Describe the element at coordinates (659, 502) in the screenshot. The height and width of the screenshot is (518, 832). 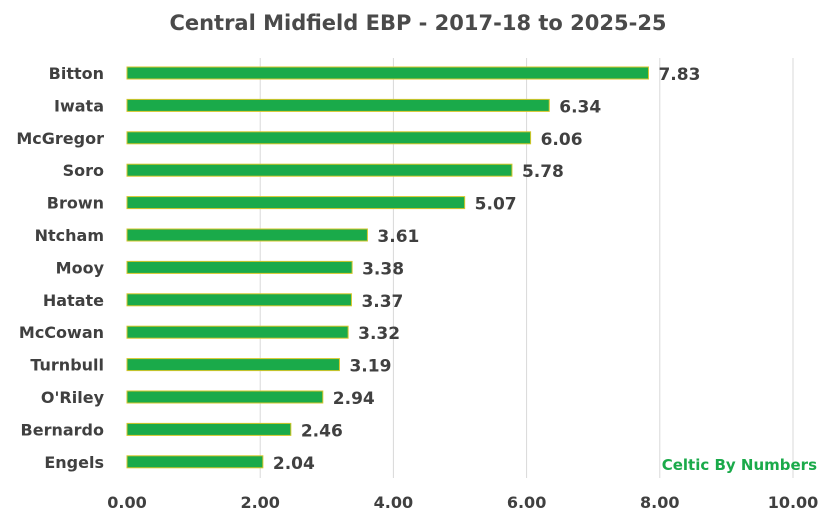
I see `x-tick-label: 8.00` at that location.